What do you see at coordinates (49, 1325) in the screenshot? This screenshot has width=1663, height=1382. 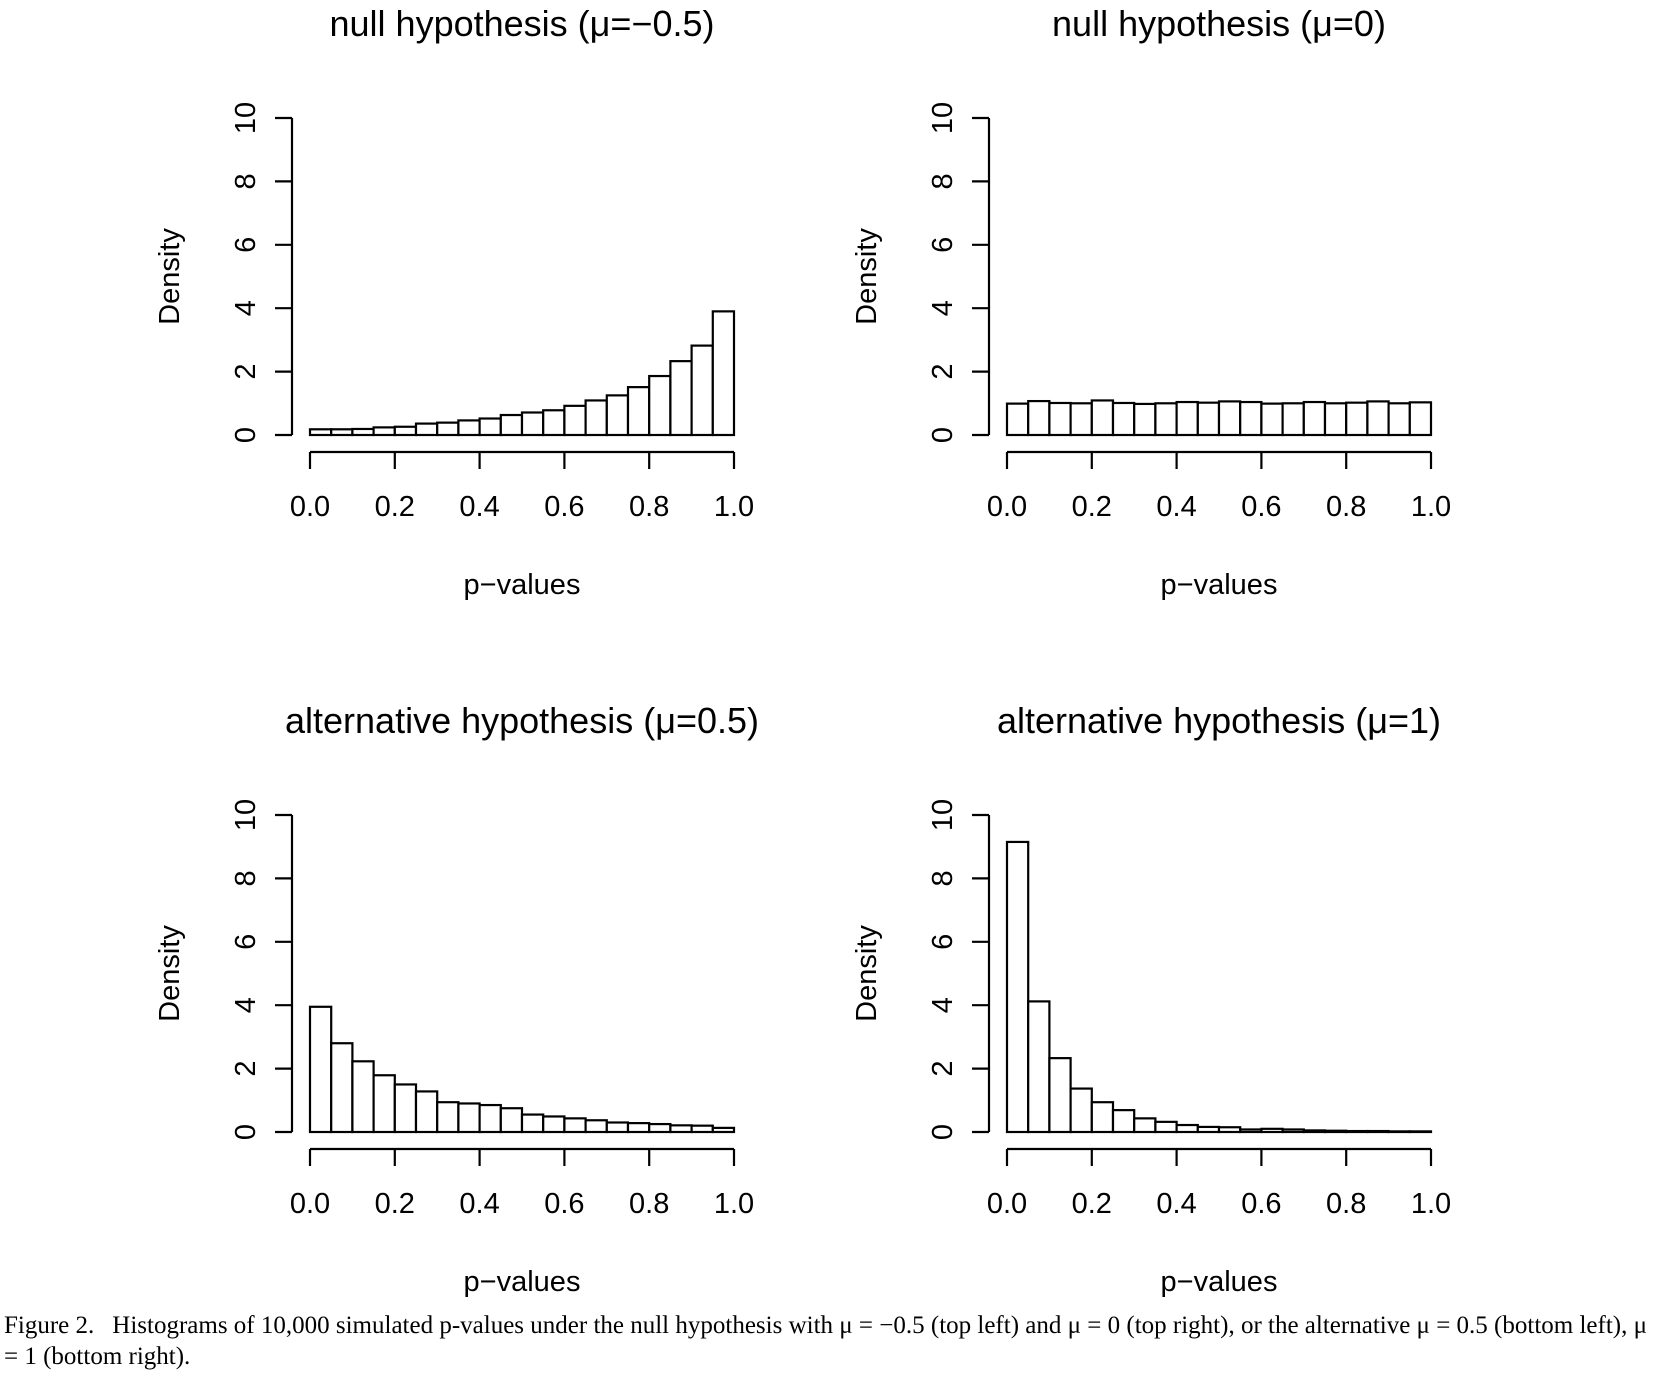 I see `caption-label: Figure 2.` at bounding box center [49, 1325].